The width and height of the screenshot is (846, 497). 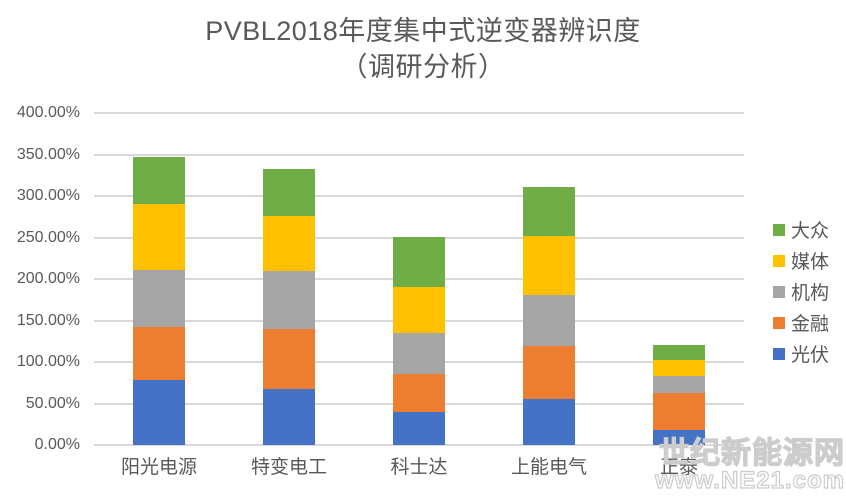 I want to click on x-category-label: 上能电气, so click(x=548, y=467).